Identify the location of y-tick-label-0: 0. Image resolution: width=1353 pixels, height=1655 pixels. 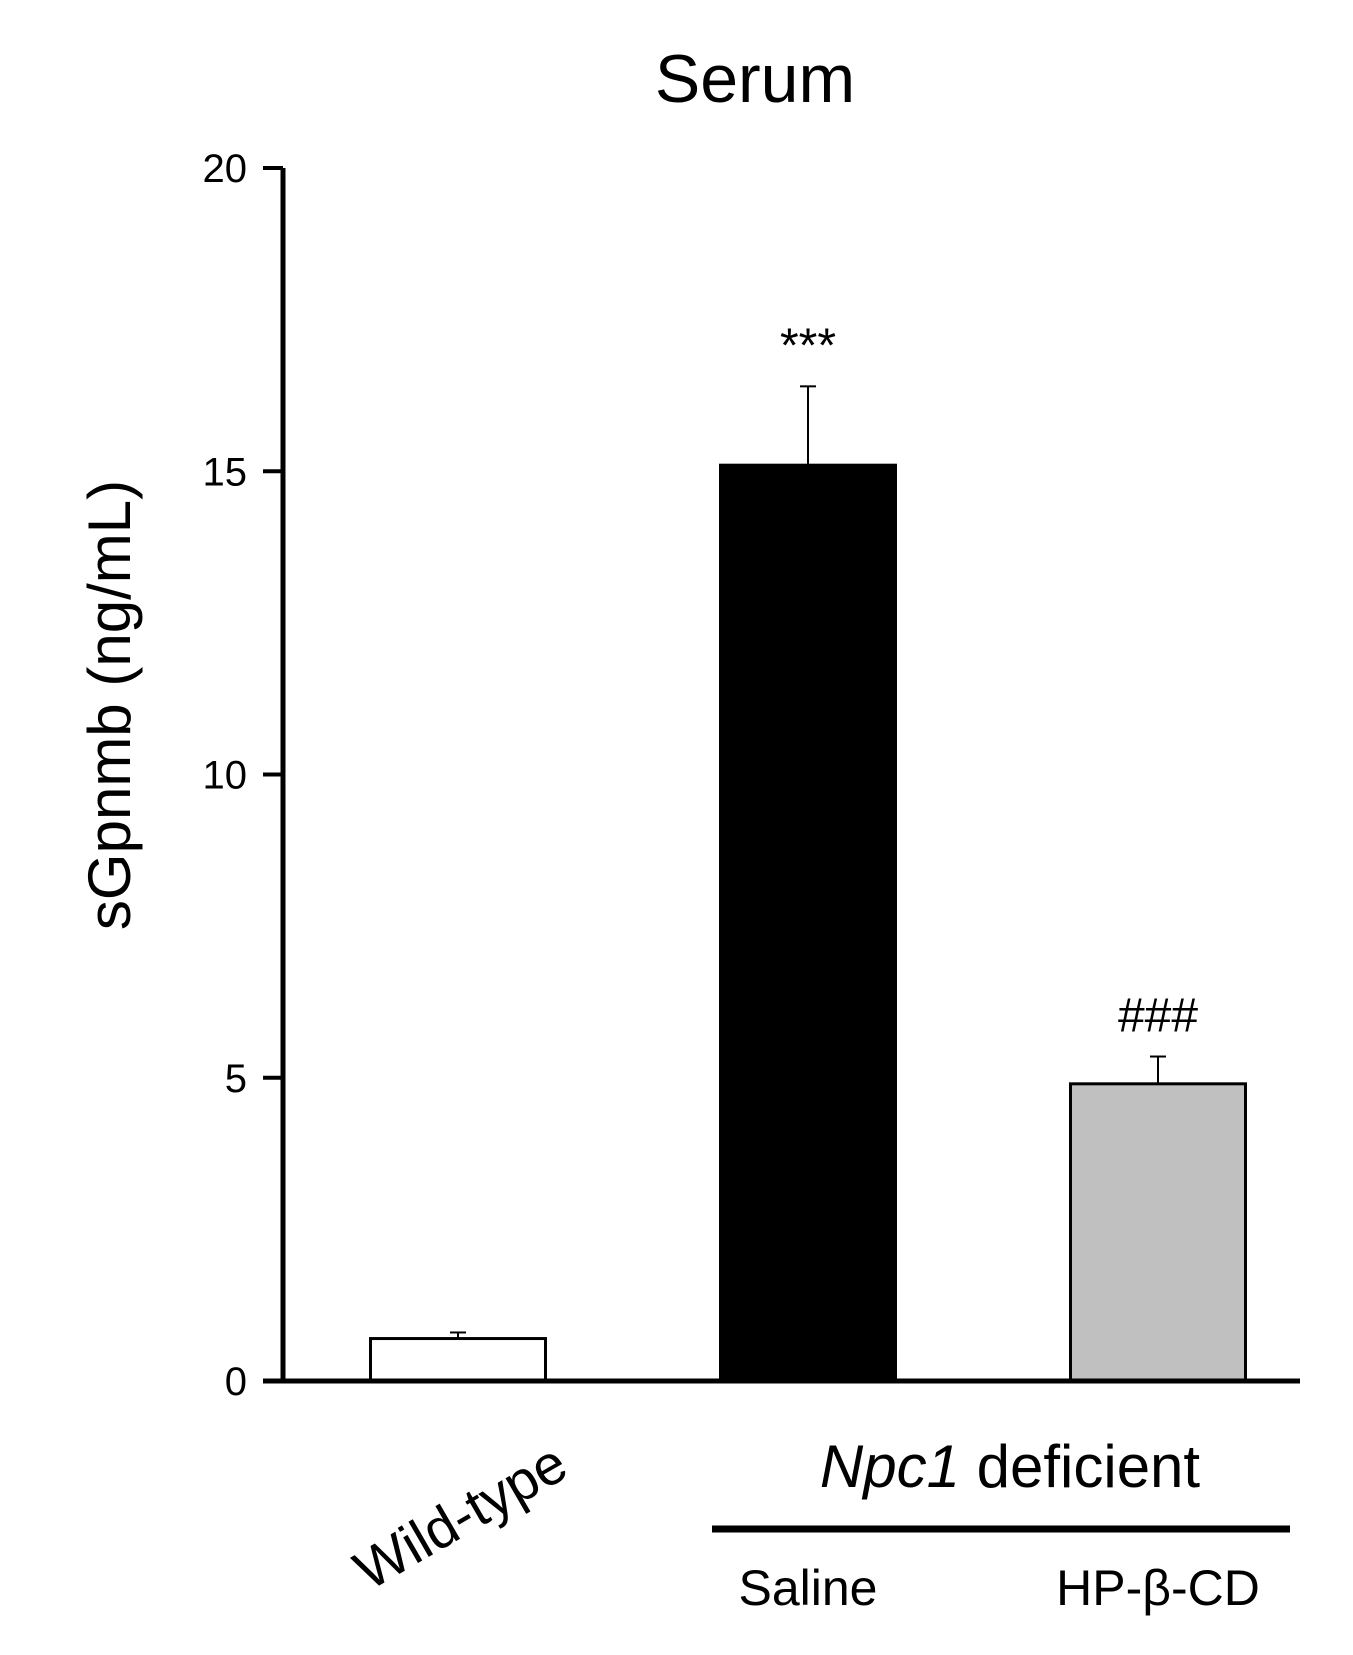
(236, 1382).